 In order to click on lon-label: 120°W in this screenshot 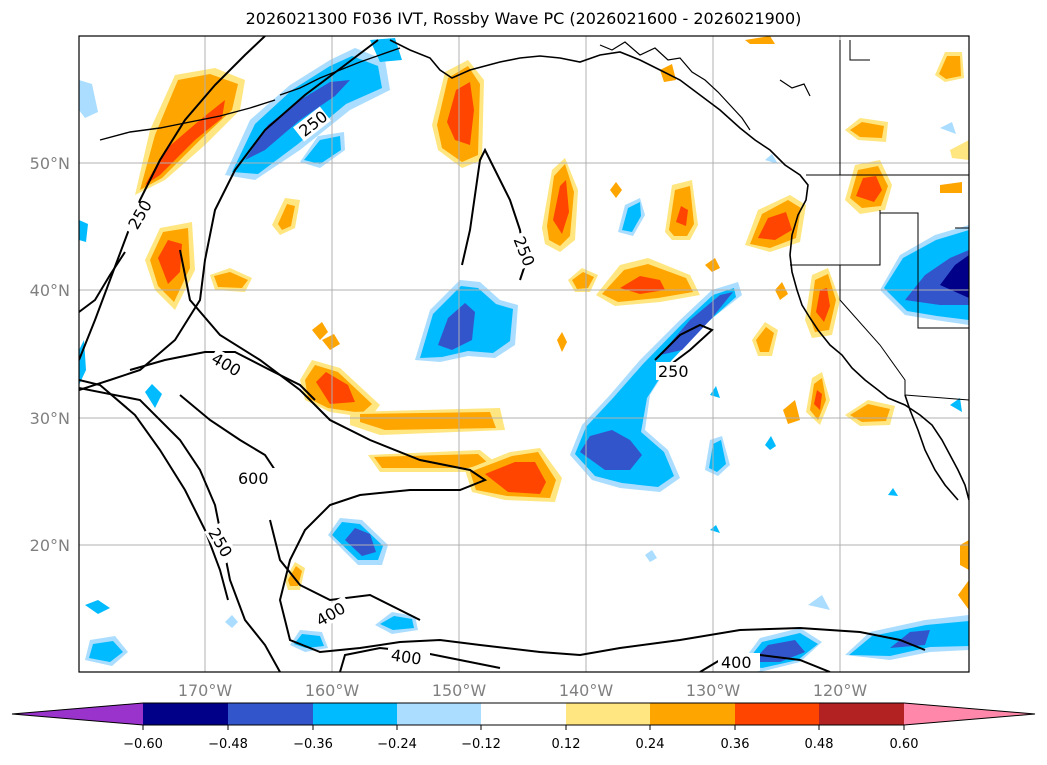, I will do `click(840, 690)`.